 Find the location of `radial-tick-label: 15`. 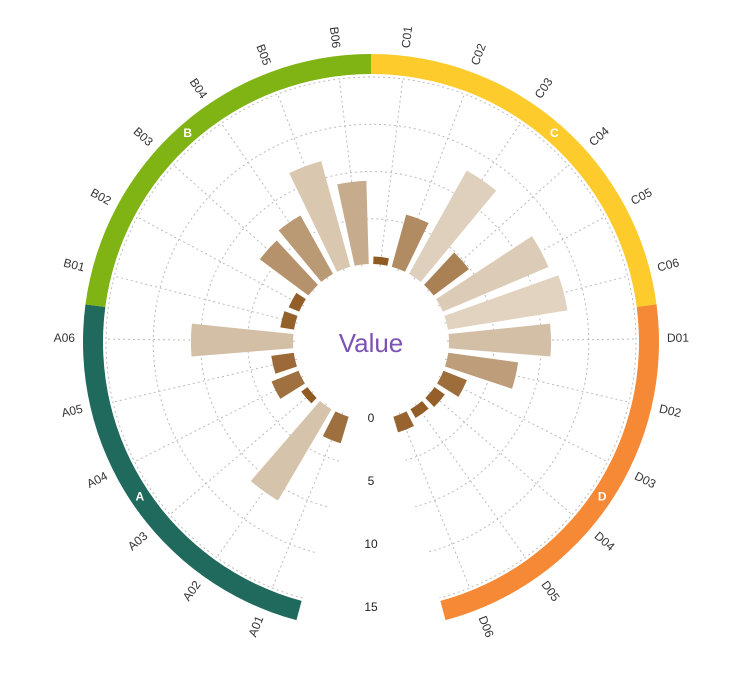

radial-tick-label: 15 is located at coordinates (371, 607).